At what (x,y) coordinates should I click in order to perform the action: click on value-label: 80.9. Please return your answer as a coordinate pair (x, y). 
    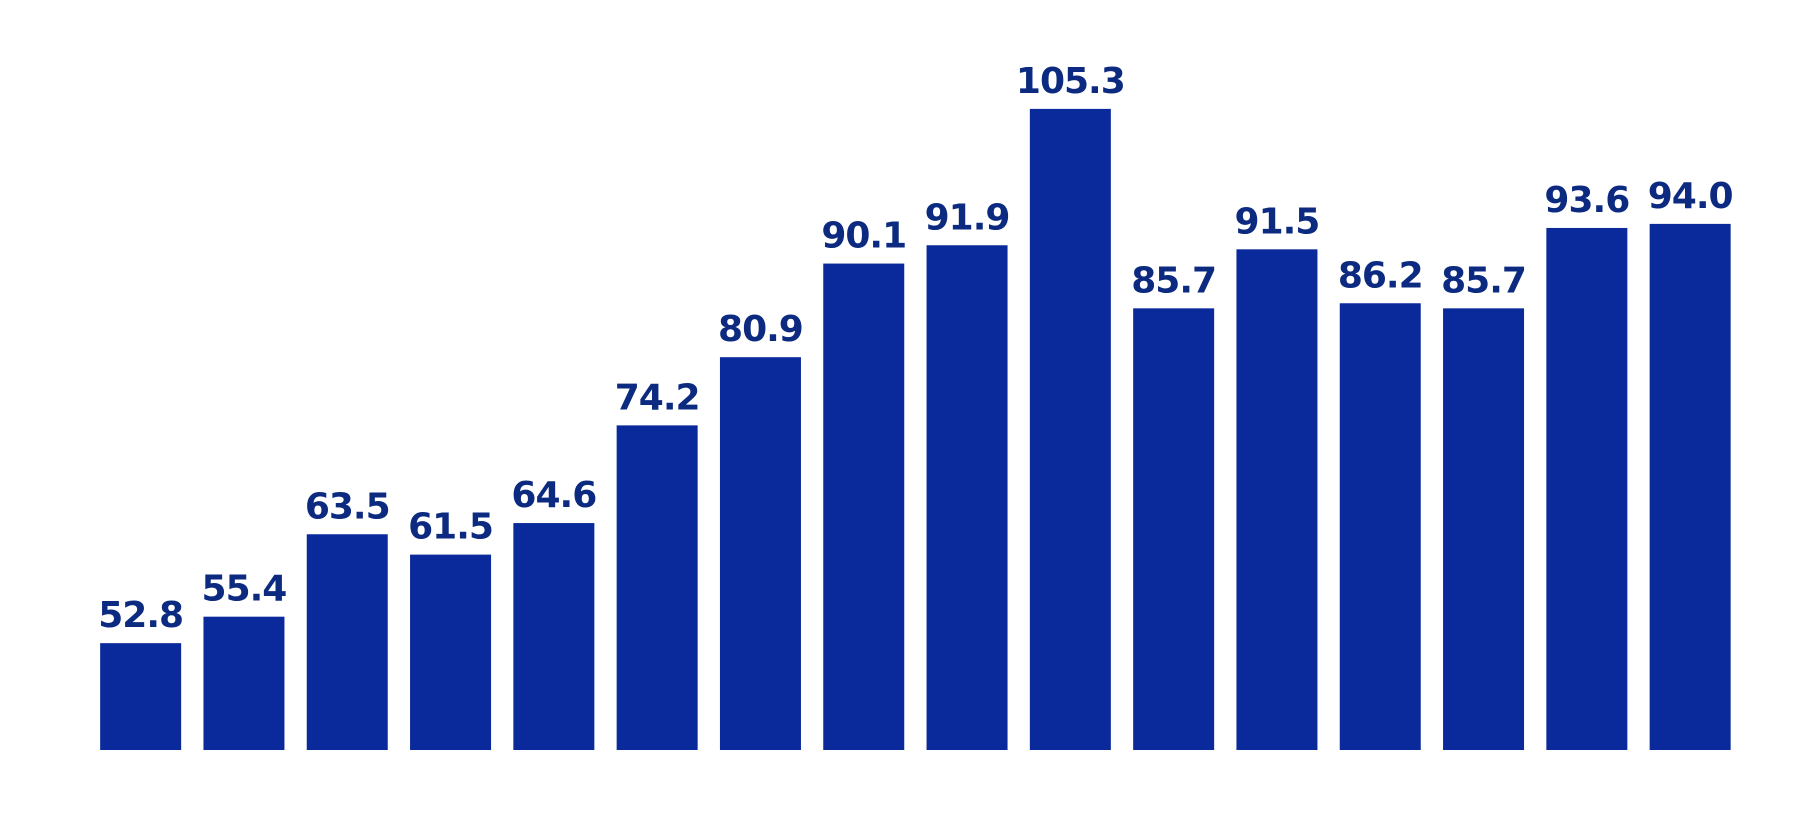
    Looking at the image, I should click on (760, 329).